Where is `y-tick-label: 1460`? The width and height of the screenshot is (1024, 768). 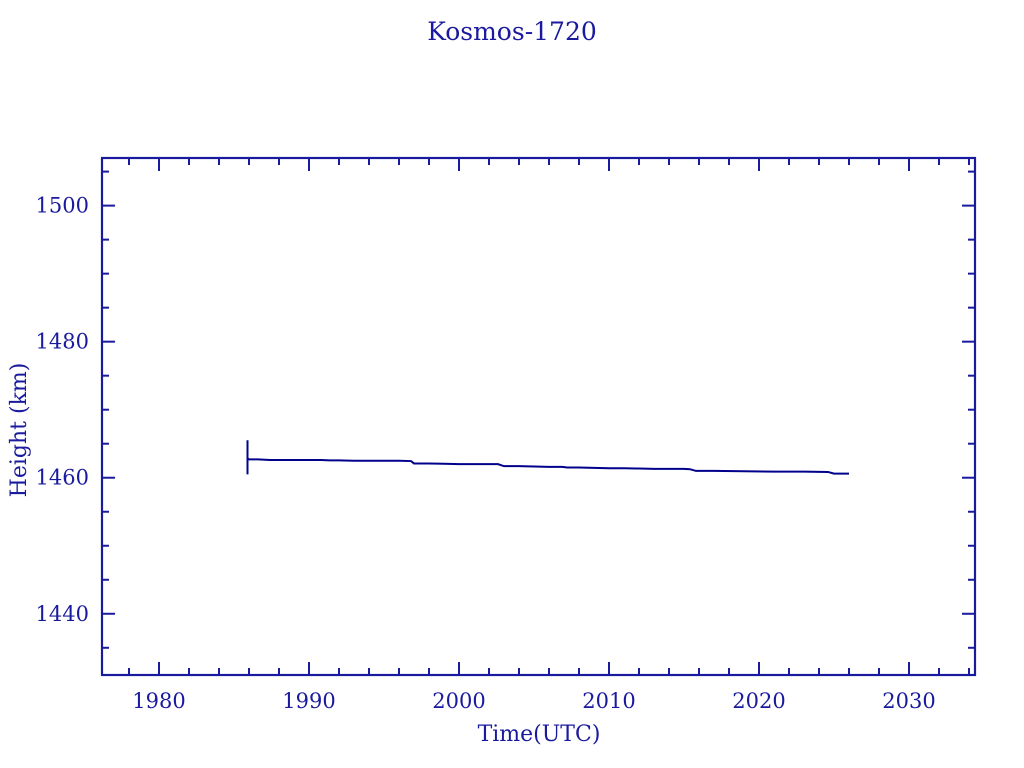 y-tick-label: 1460 is located at coordinates (62, 478).